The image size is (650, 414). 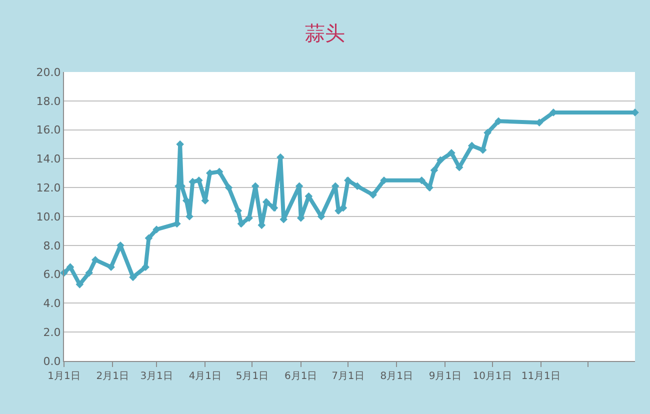 What do you see at coordinates (52, 332) in the screenshot?
I see `y-tick-label: 2.0` at bounding box center [52, 332].